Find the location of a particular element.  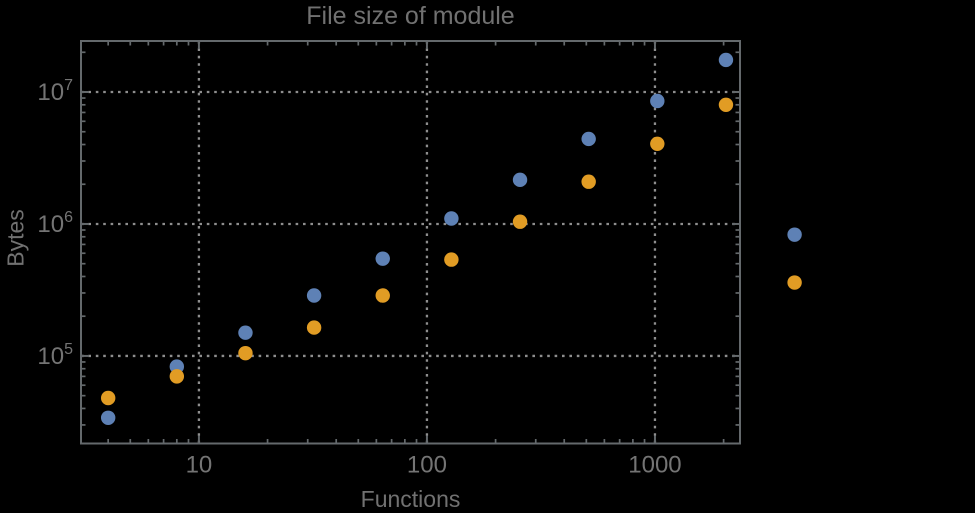

x-axis-label: Functions is located at coordinates (410, 499).